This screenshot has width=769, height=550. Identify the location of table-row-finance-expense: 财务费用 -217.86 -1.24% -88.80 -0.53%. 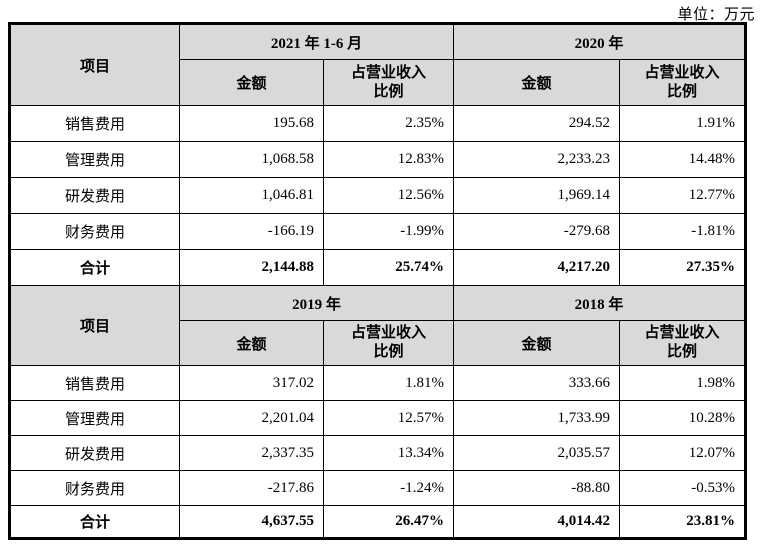
(378, 488).